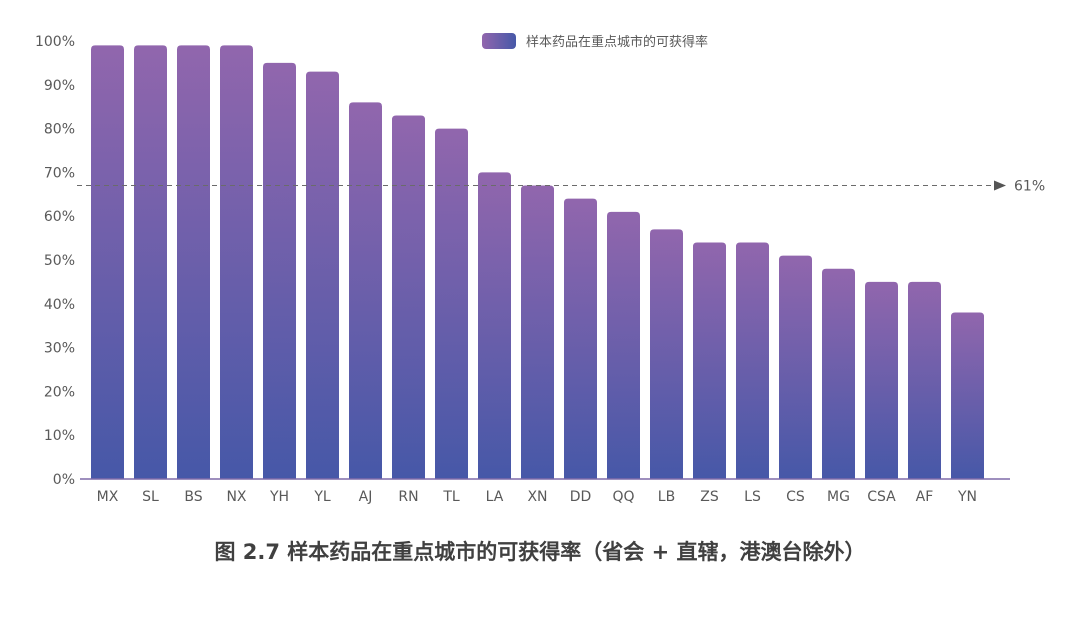 Image resolution: width=1080 pixels, height=634 pixels. Describe the element at coordinates (581, 497) in the screenshot. I see `x-tick-label: DD` at that location.